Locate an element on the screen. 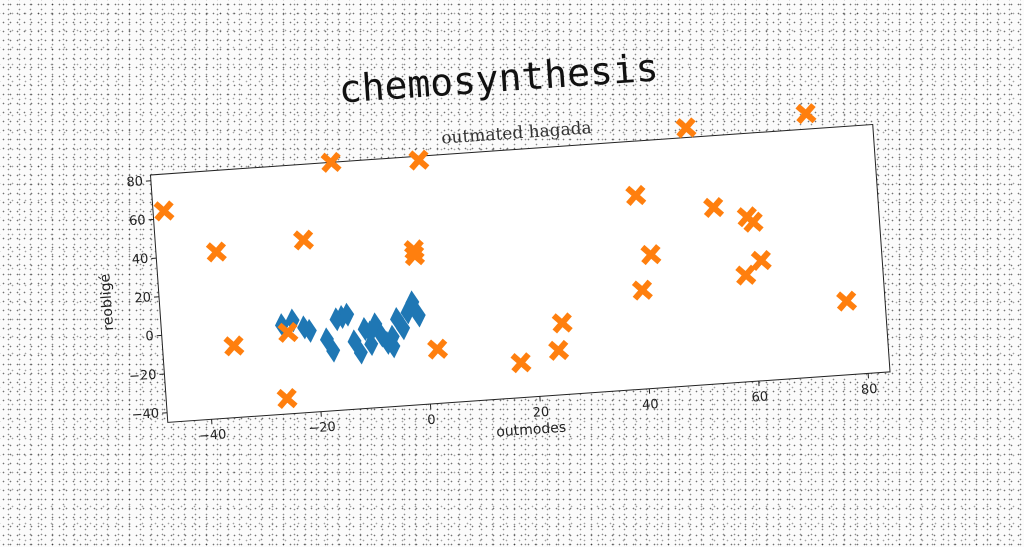 This screenshot has height=547, width=1024. x-axis-label: outmodes is located at coordinates (531, 430).